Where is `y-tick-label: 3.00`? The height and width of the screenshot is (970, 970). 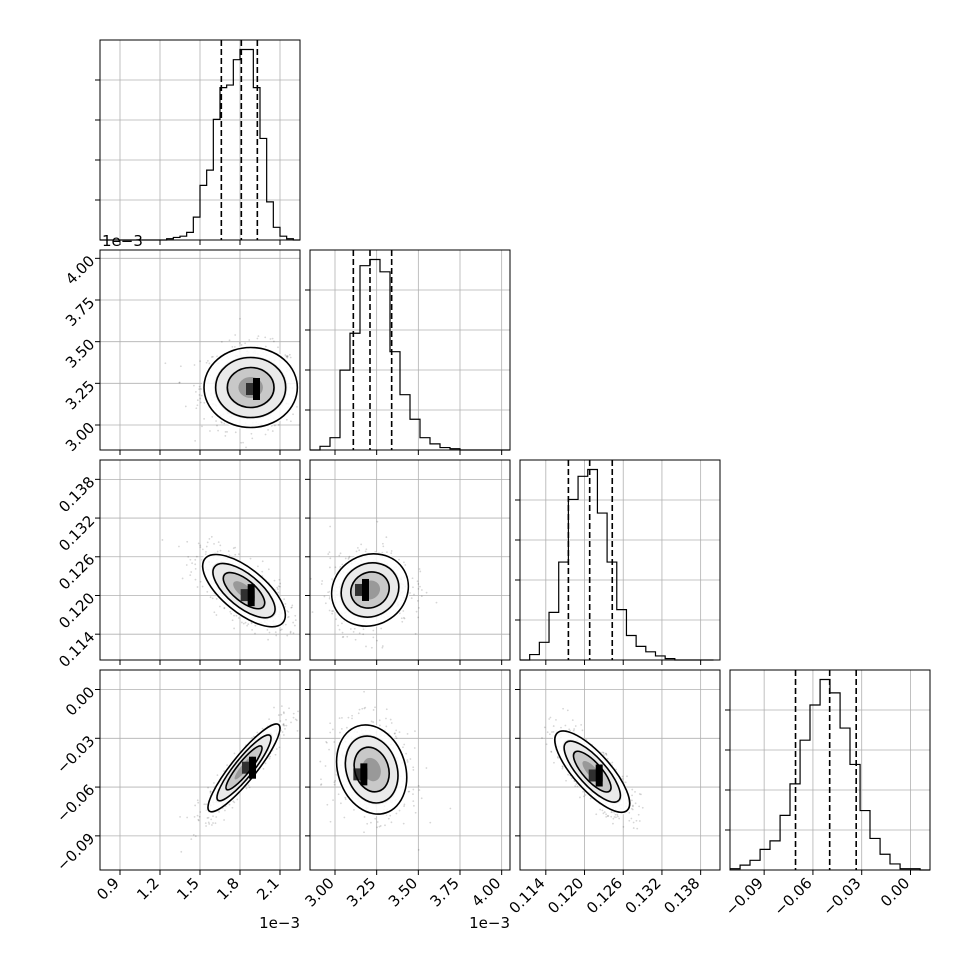 y-tick-label: 3.00 is located at coordinates (80, 437).